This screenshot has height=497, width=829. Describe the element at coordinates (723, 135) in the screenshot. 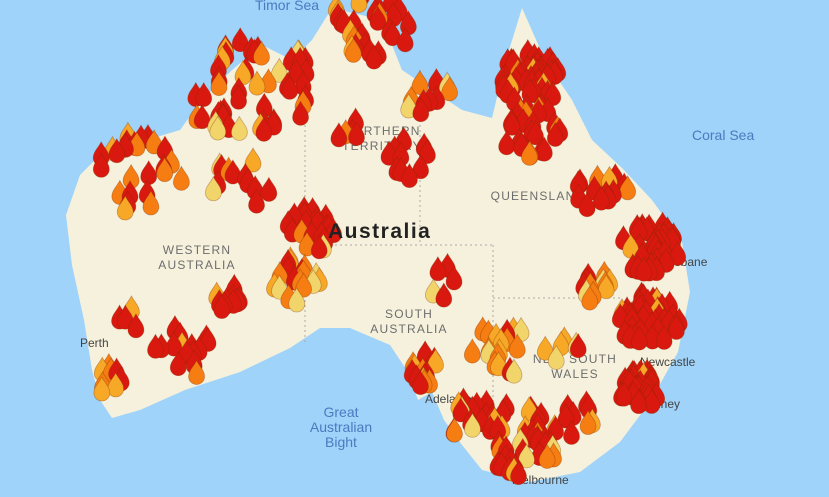

I see `coral-sea-label: Coral Sea` at that location.